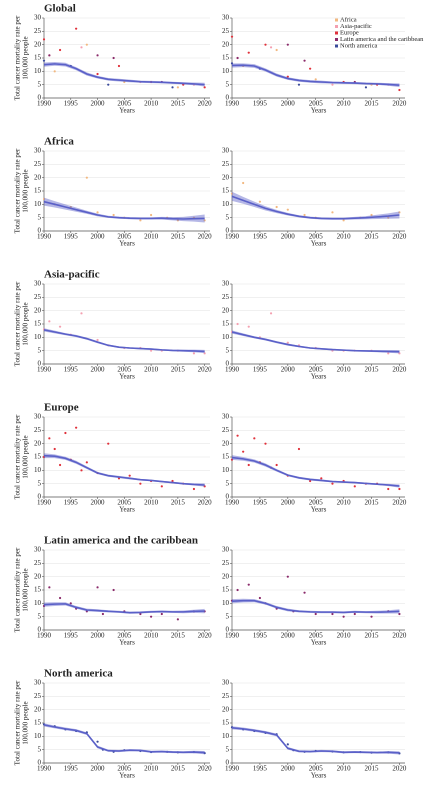 The width and height of the screenshot is (440, 798). Describe the element at coordinates (61, 408) in the screenshot. I see `panel-title: Europe` at that location.